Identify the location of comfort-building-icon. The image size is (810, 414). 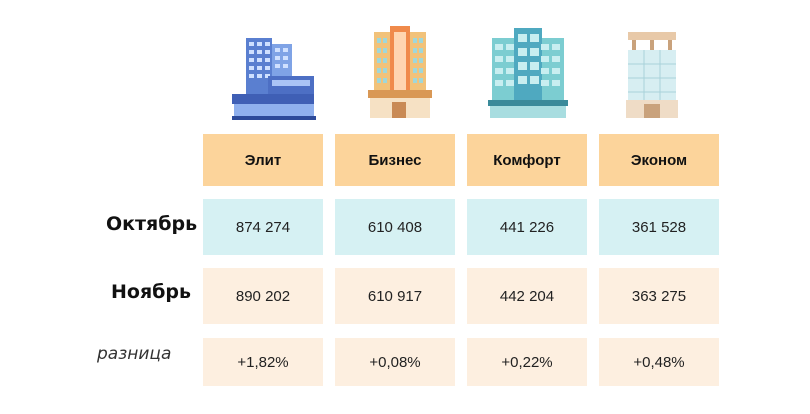
(528, 73).